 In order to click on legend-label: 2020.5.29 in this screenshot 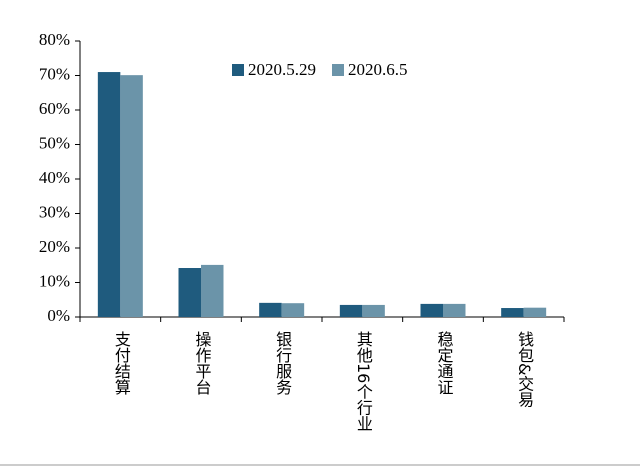, I will do `click(282, 69)`.